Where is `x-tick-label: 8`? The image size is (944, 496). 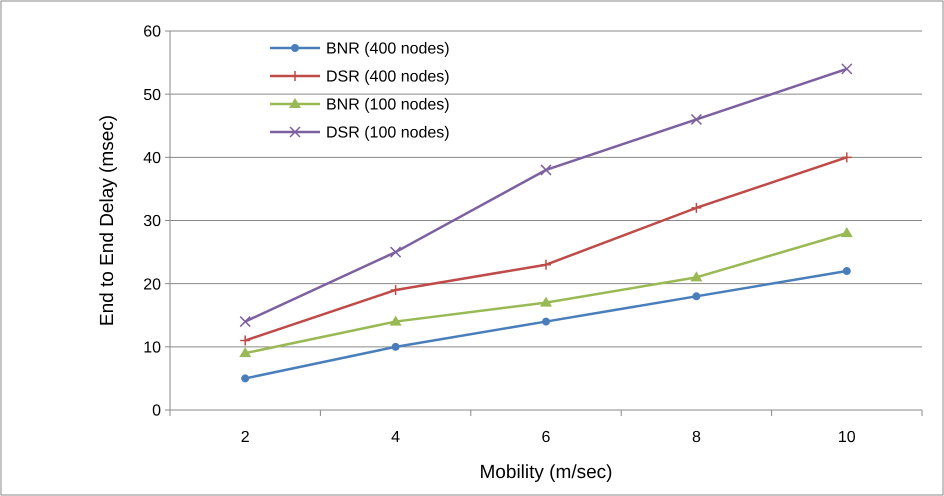
x-tick-label: 8 is located at coordinates (696, 437).